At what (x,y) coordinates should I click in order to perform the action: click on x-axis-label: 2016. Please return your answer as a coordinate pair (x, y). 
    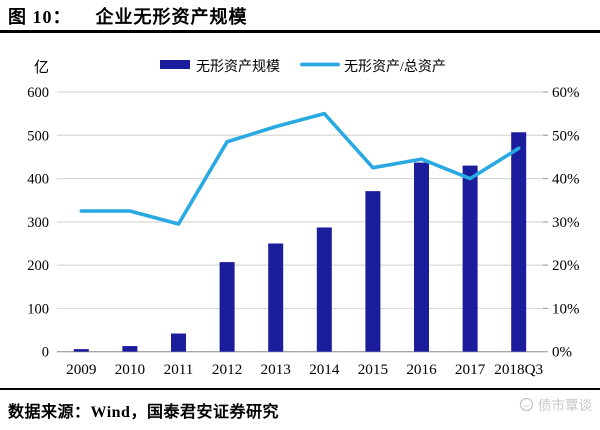
    Looking at the image, I should click on (421, 369).